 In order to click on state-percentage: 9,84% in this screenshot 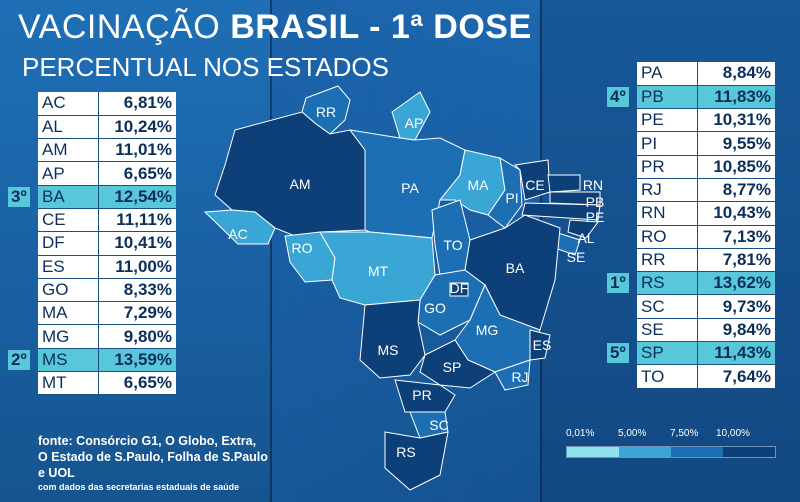, I will do `click(736, 330)`.